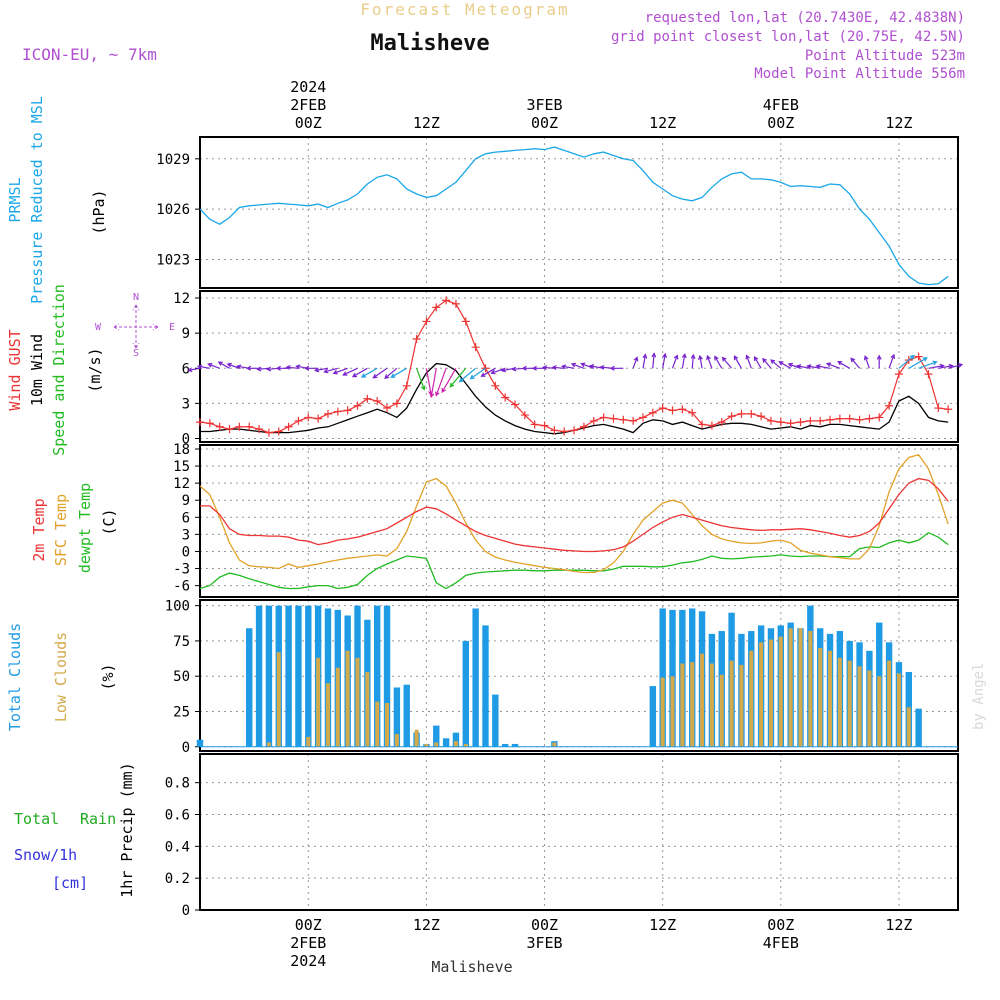 This screenshot has height=1000, width=1000. I want to click on compass-arrows, so click(136, 326).